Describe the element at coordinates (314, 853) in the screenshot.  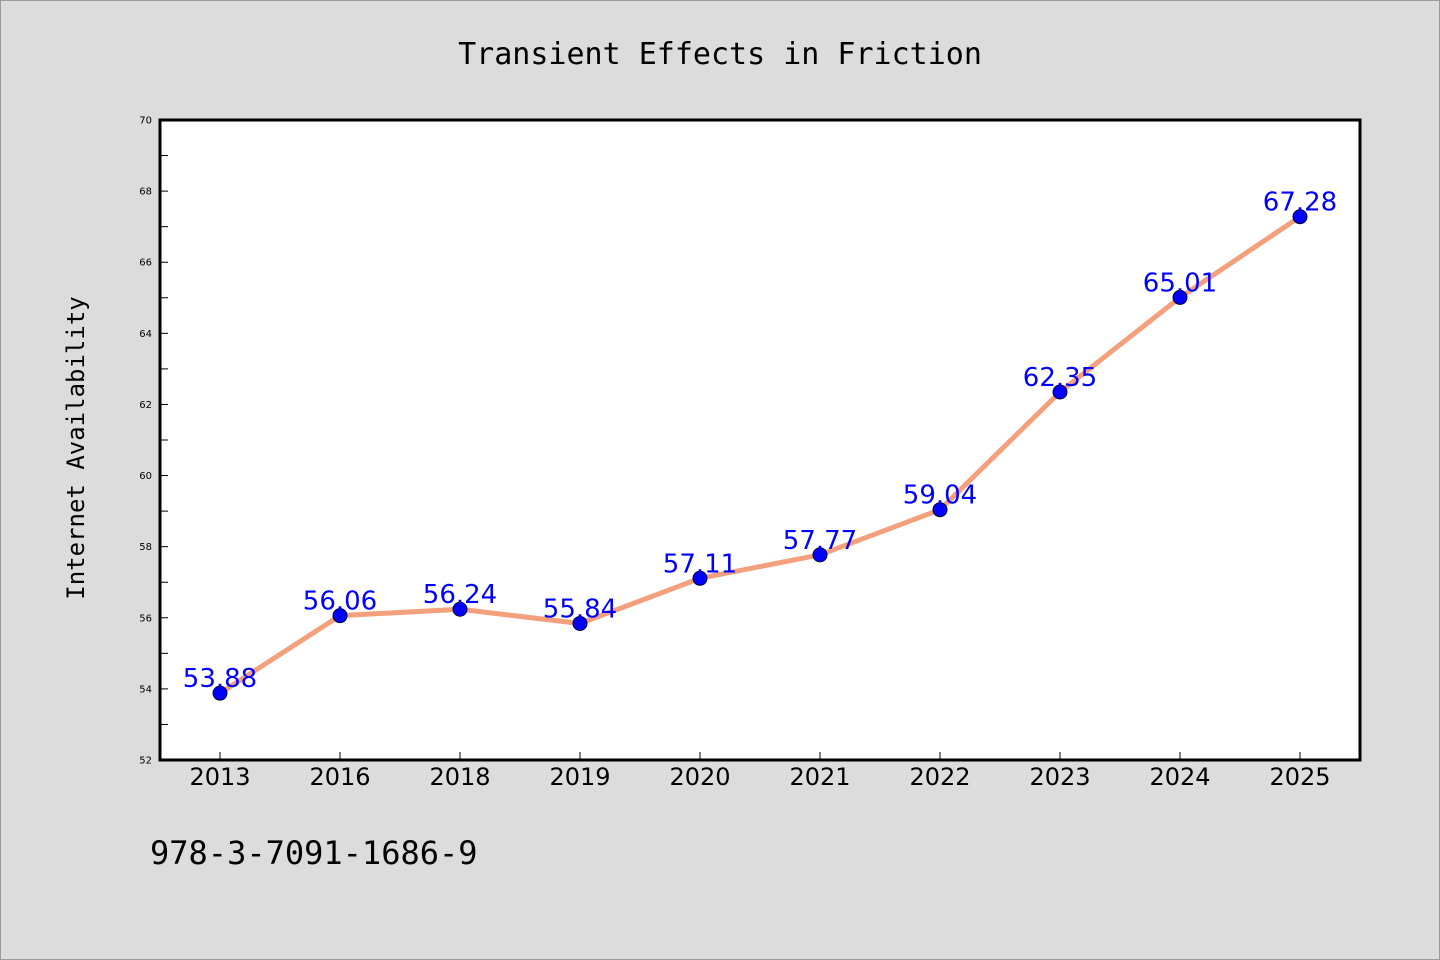
I see `footer-code: 978-3-7091-1686-9` at that location.